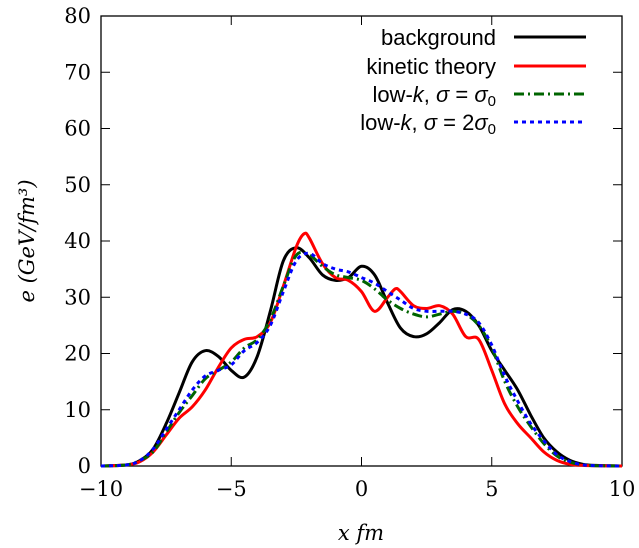 The height and width of the screenshot is (548, 639). What do you see at coordinates (77, 410) in the screenshot?
I see `y-tick-label: 10` at bounding box center [77, 410].